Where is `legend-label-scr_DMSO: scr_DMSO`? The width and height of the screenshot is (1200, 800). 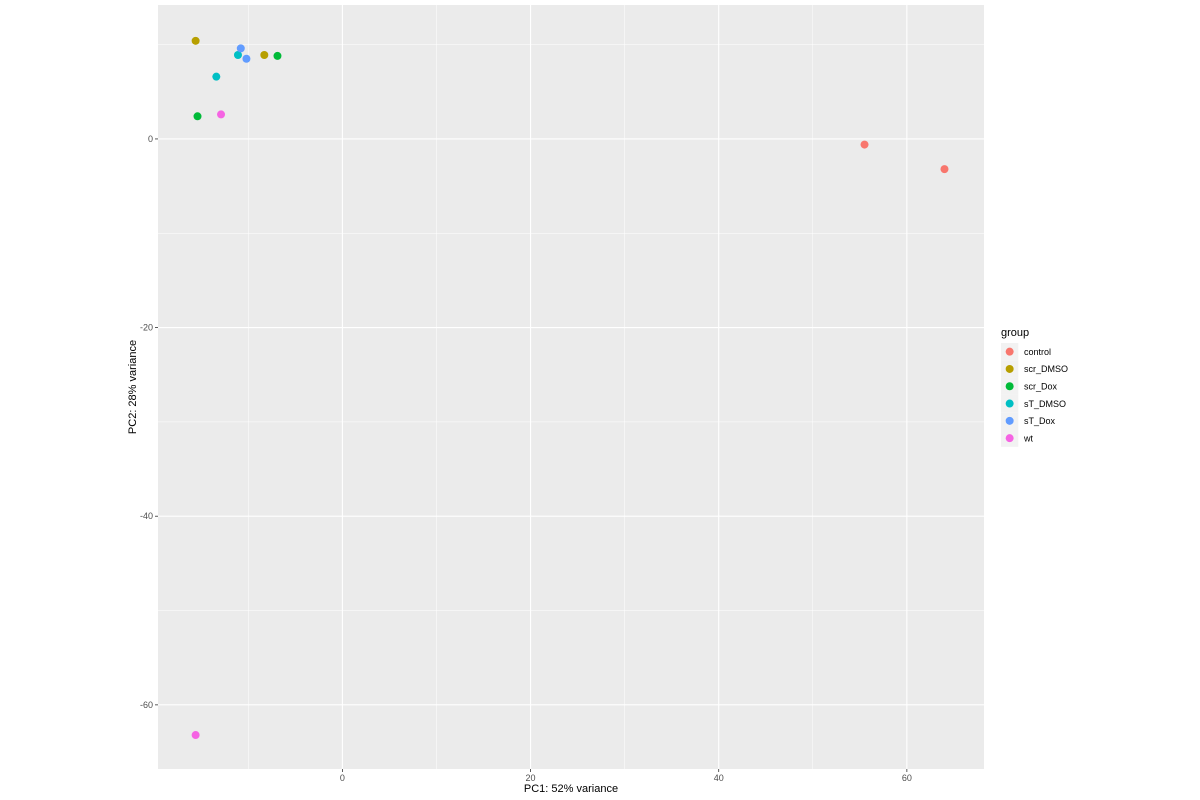 legend-label-scr_DMSO: scr_DMSO is located at coordinates (1046, 369).